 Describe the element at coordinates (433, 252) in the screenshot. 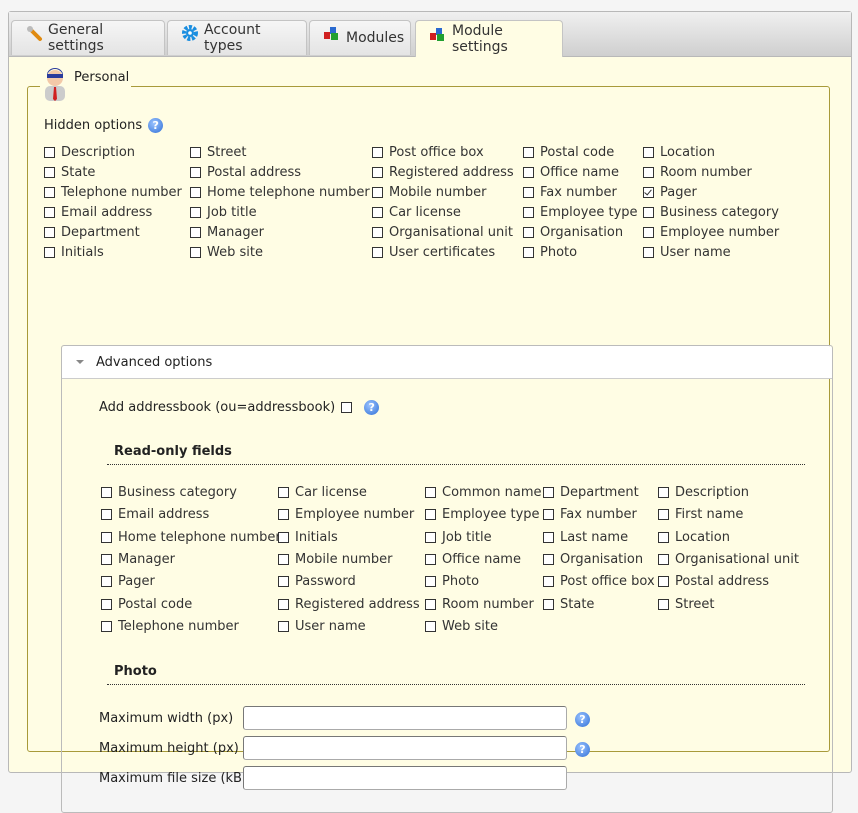

I see `checkbox-user-certificates: User certificates` at that location.